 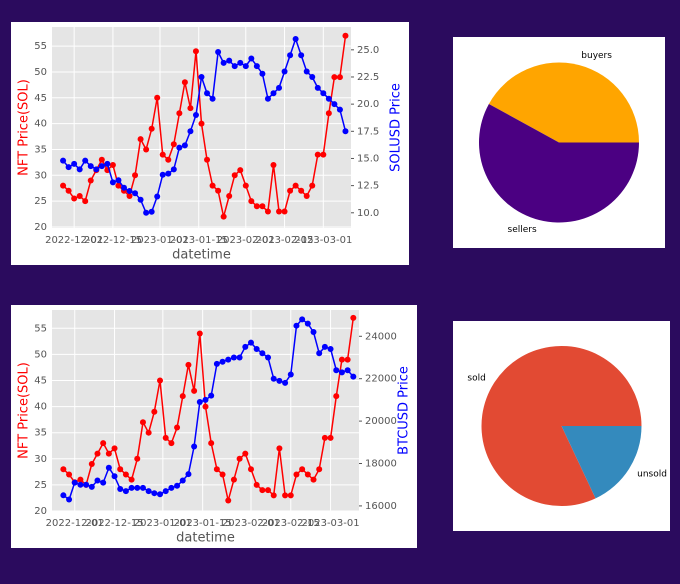 I want to click on y2-tick-label: 17.5, so click(x=368, y=131).